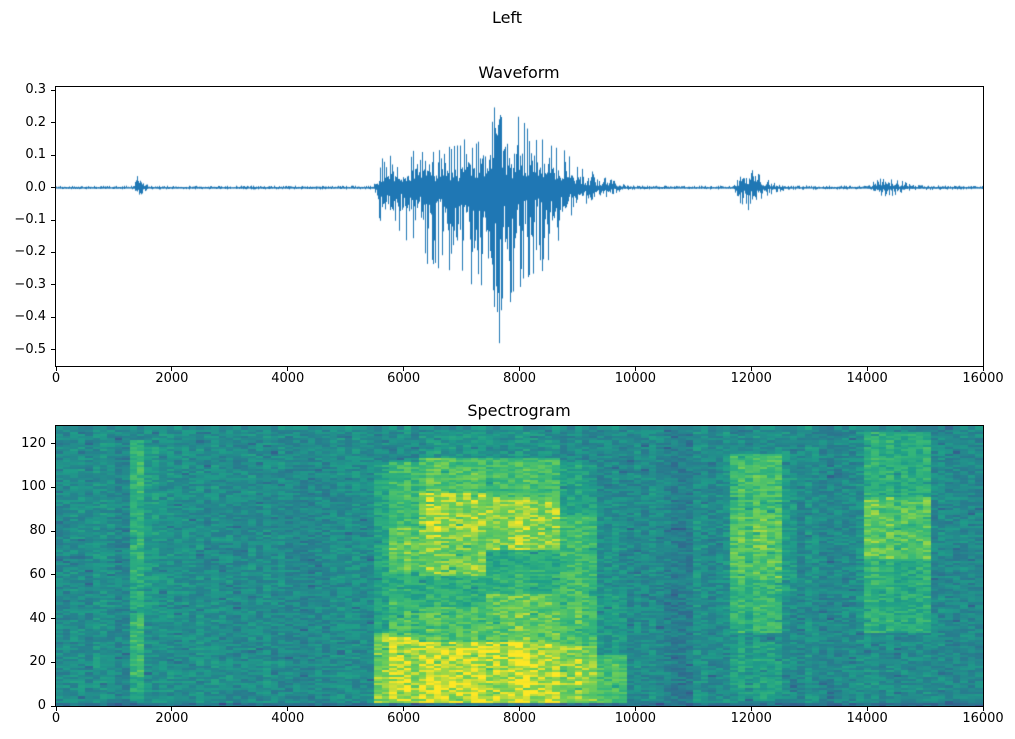 Image resolution: width=1015 pixels, height=739 pixels. I want to click on spectrogram-x-tick-label: 10000, so click(635, 718).